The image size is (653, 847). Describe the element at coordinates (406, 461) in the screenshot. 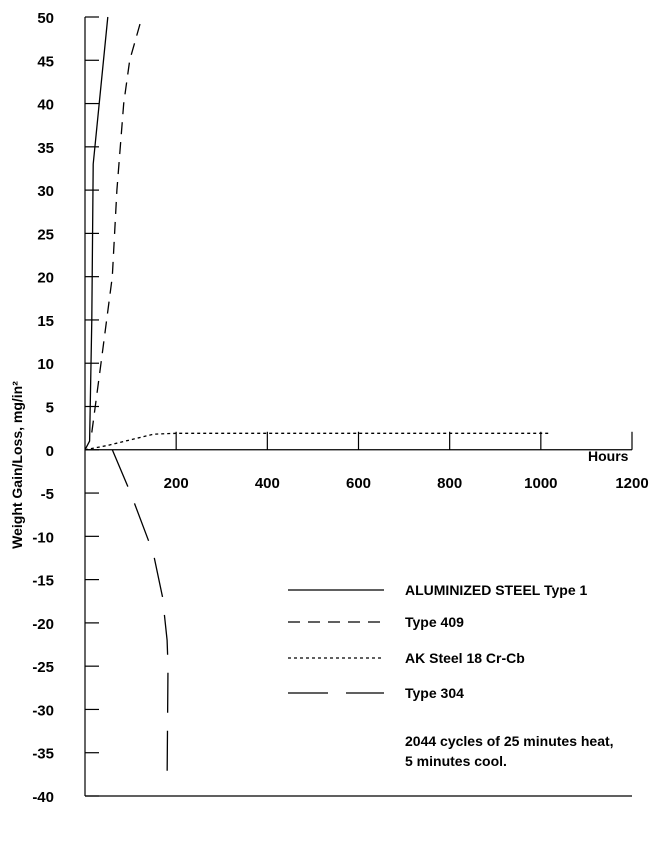

I see `x-ticks: 200 400 600 800 1000 1200` at that location.